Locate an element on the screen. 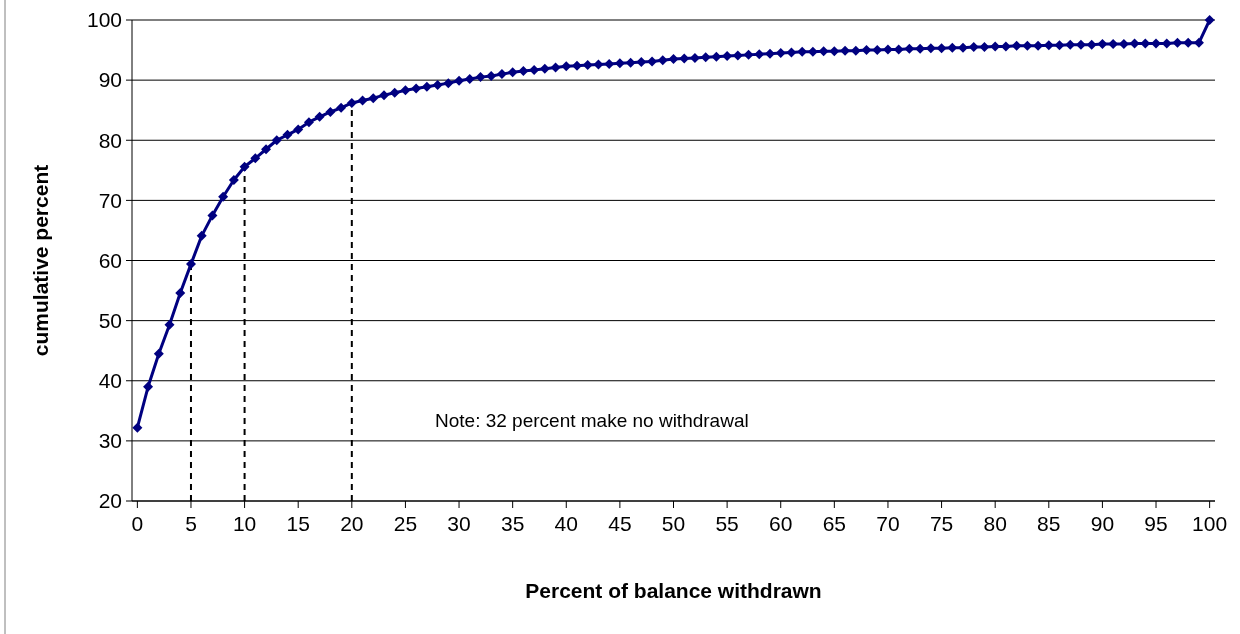  annotation: Note: 32 percent make no withdrawal is located at coordinates (592, 420).